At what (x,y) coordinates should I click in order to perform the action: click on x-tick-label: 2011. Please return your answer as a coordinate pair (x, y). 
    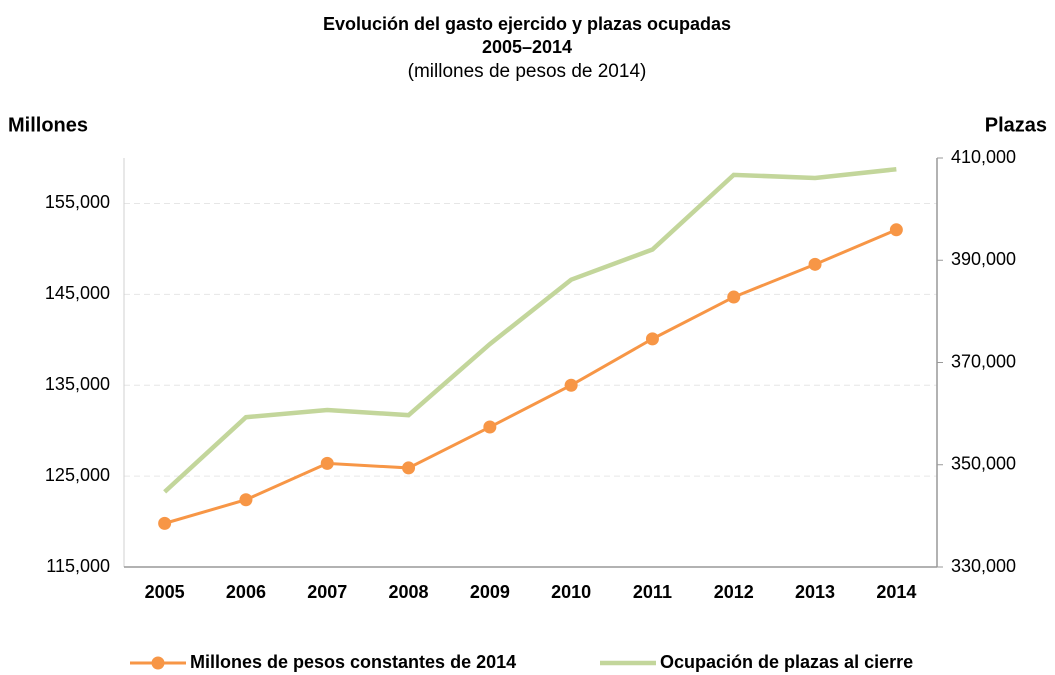
    Looking at the image, I should click on (652, 592).